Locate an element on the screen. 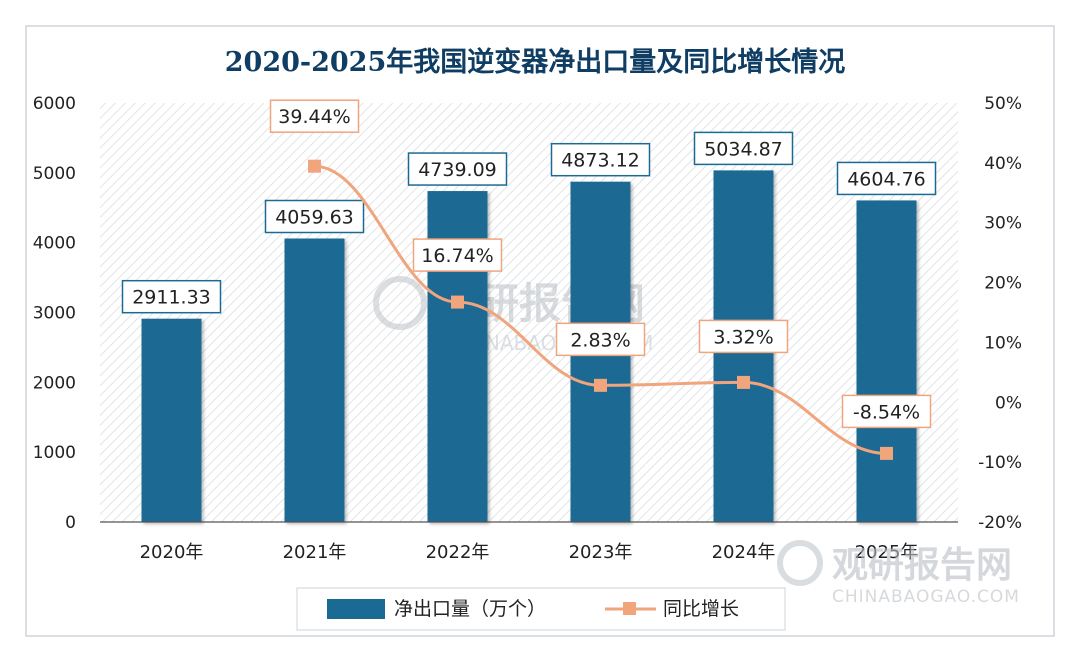 The height and width of the screenshot is (665, 1080). line-data-label: 16.74% is located at coordinates (457, 256).